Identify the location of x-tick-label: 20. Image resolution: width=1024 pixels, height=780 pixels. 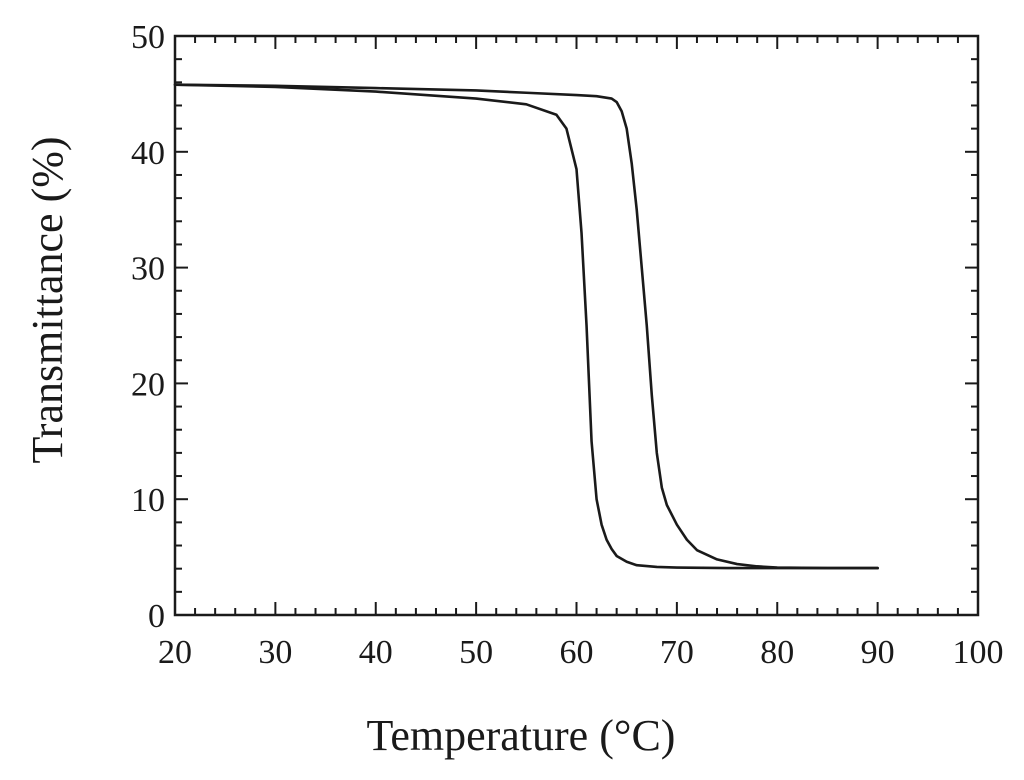
(175, 652).